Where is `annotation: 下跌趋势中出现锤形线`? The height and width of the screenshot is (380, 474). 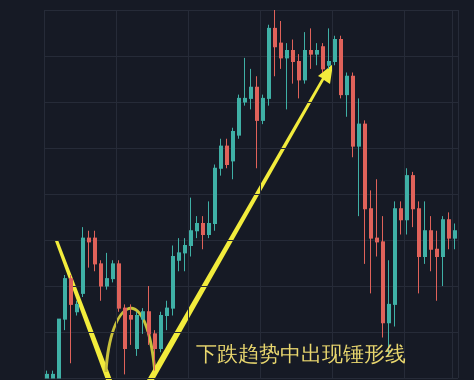 annotation: 下跌趋势中出现锤形线 is located at coordinates (301, 354).